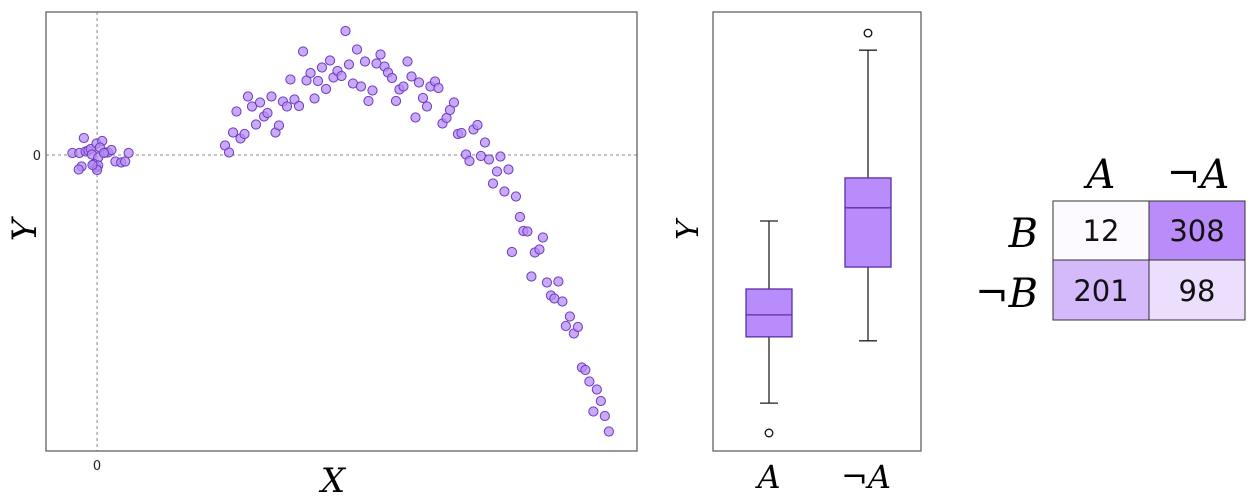 The width and height of the screenshot is (1260, 503). What do you see at coordinates (767, 477) in the screenshot?
I see `category-label-a: A` at bounding box center [767, 477].